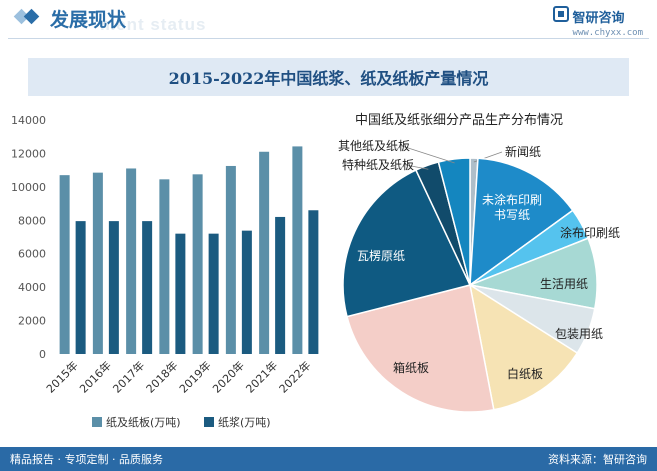 This screenshot has height=471, width=657. I want to click on y-tick-label: 6000, so click(32, 254).